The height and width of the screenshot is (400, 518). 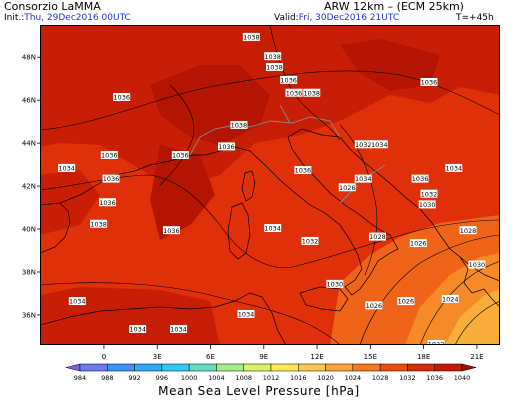 I want to click on lat-tick-label: 44N, so click(x=29, y=144).